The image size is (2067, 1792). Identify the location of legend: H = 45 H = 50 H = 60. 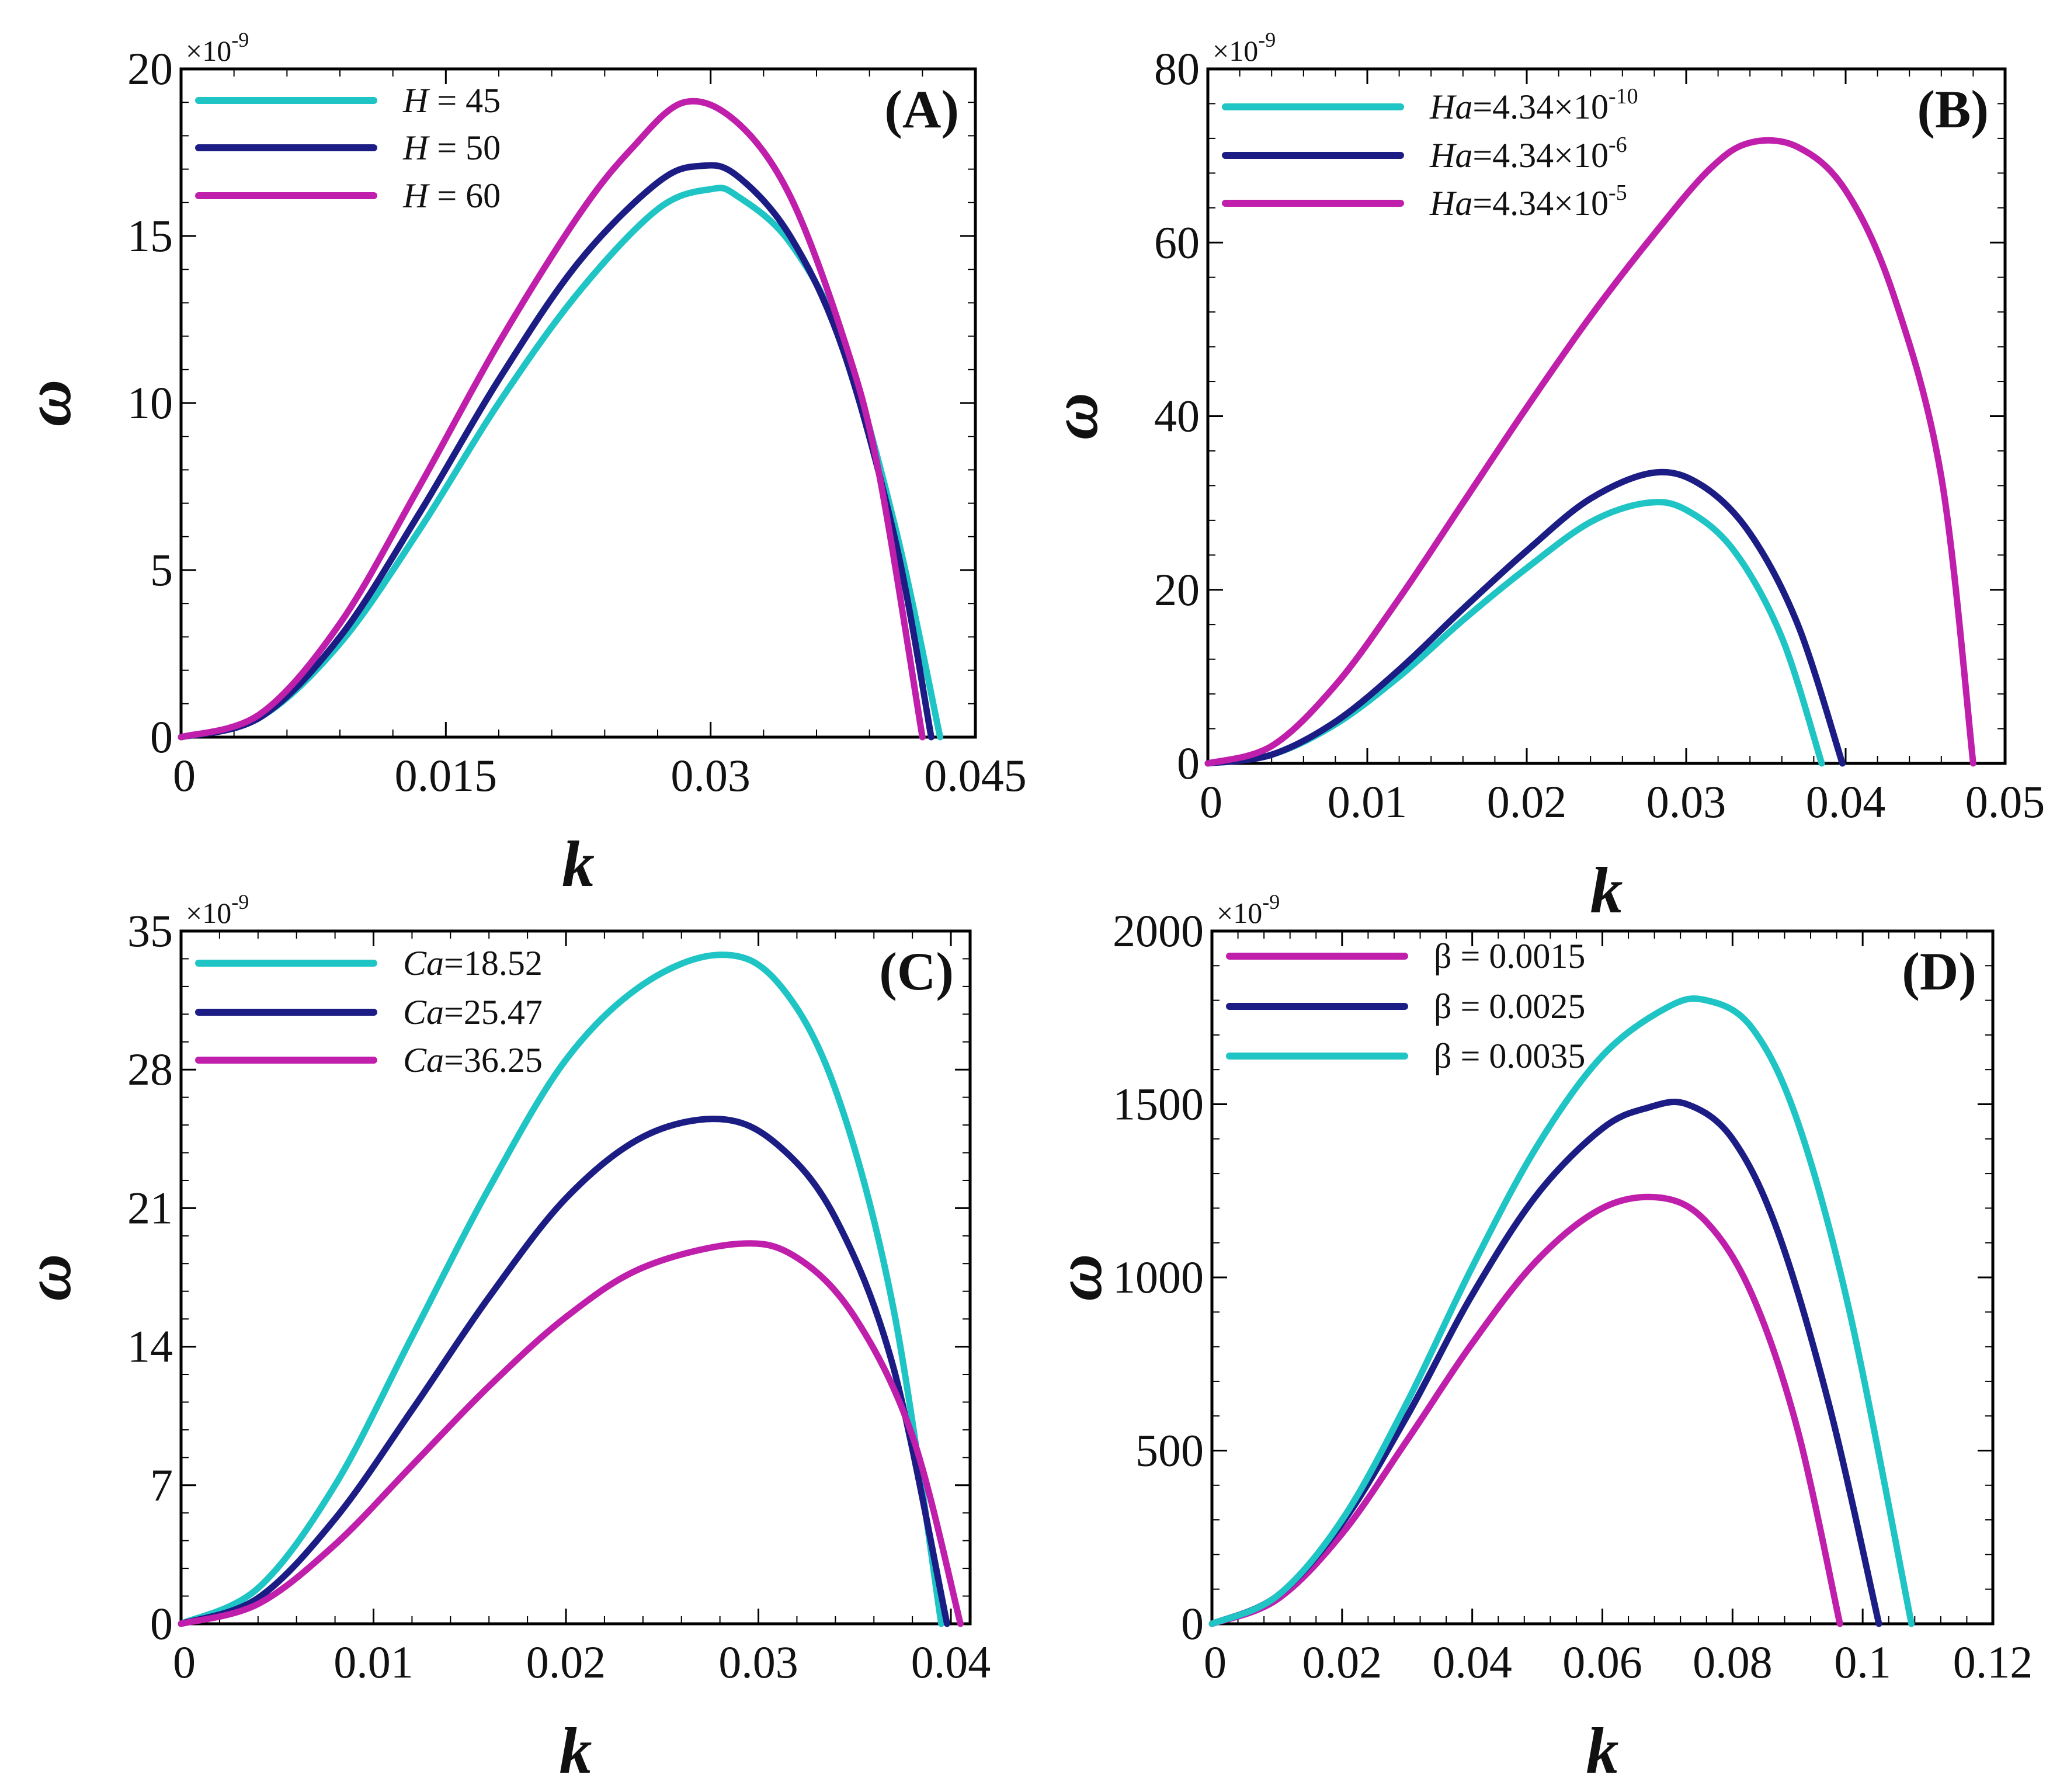
(348, 148).